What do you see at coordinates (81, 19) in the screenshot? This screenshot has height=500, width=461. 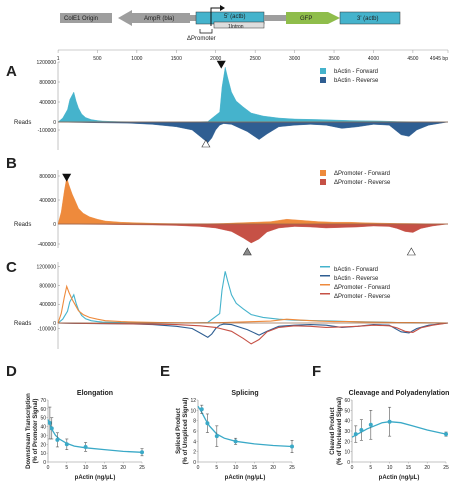 I see `map-label-ori: ColE1 Origin` at bounding box center [81, 19].